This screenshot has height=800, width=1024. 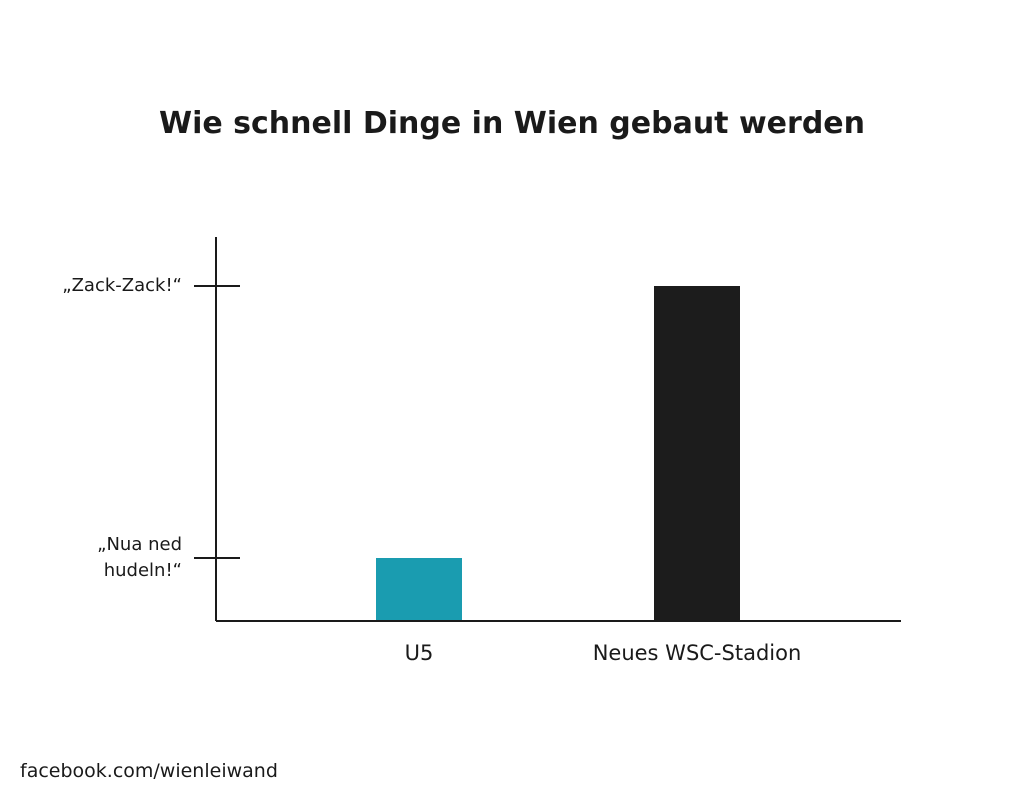 I want to click on y-tick-label: „Nua ned hudeln!“, so click(x=139, y=557).